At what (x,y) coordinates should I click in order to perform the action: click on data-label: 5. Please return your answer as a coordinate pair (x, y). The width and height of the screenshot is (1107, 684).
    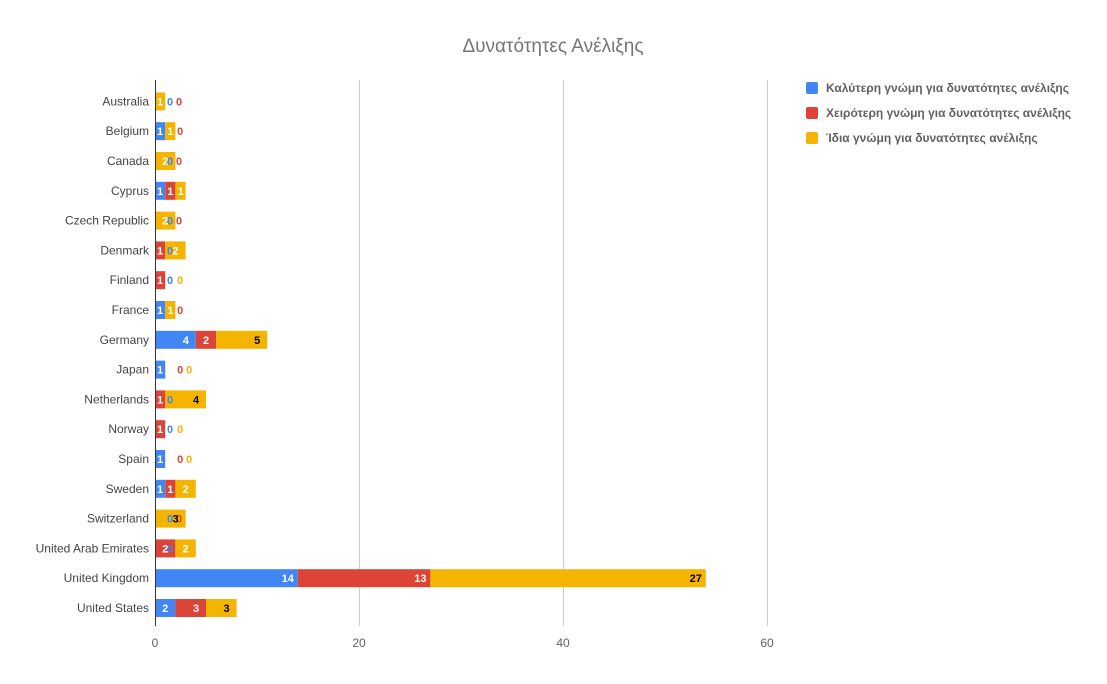
    Looking at the image, I should click on (257, 341).